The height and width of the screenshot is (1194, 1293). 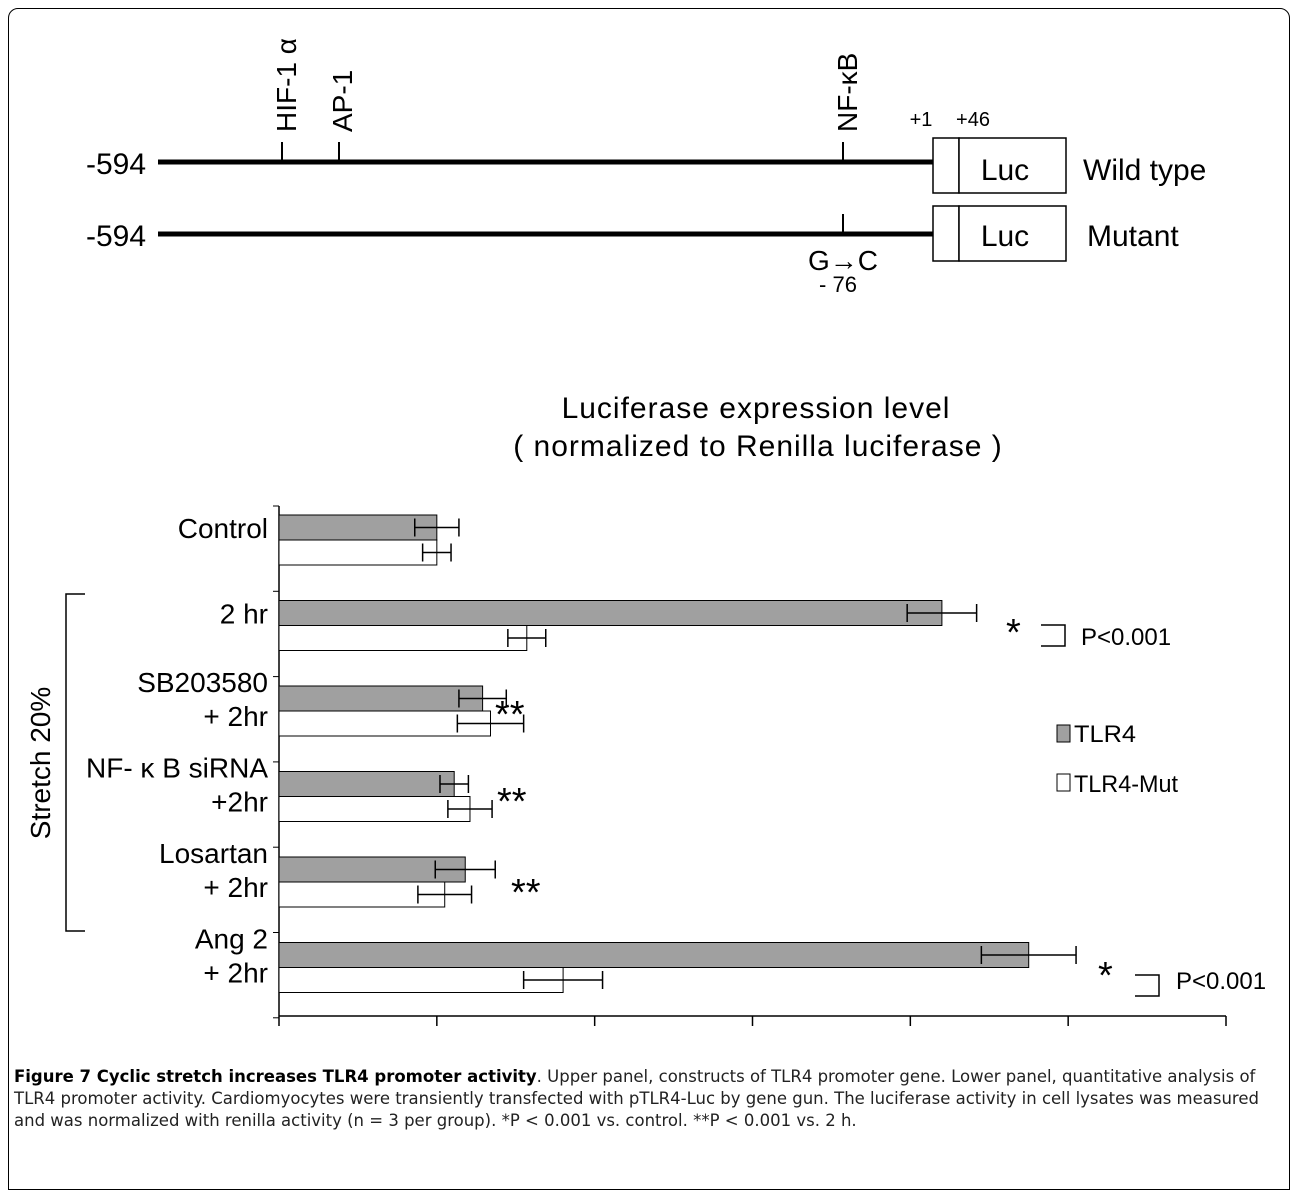 I want to click on tss-position-label: +1, so click(x=921, y=120).